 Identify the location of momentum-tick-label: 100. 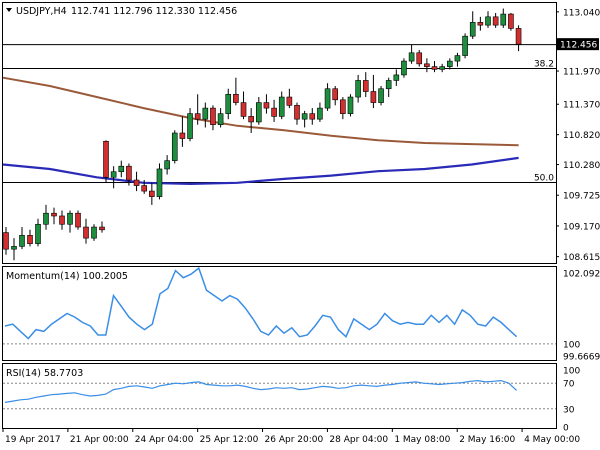
(571, 345).